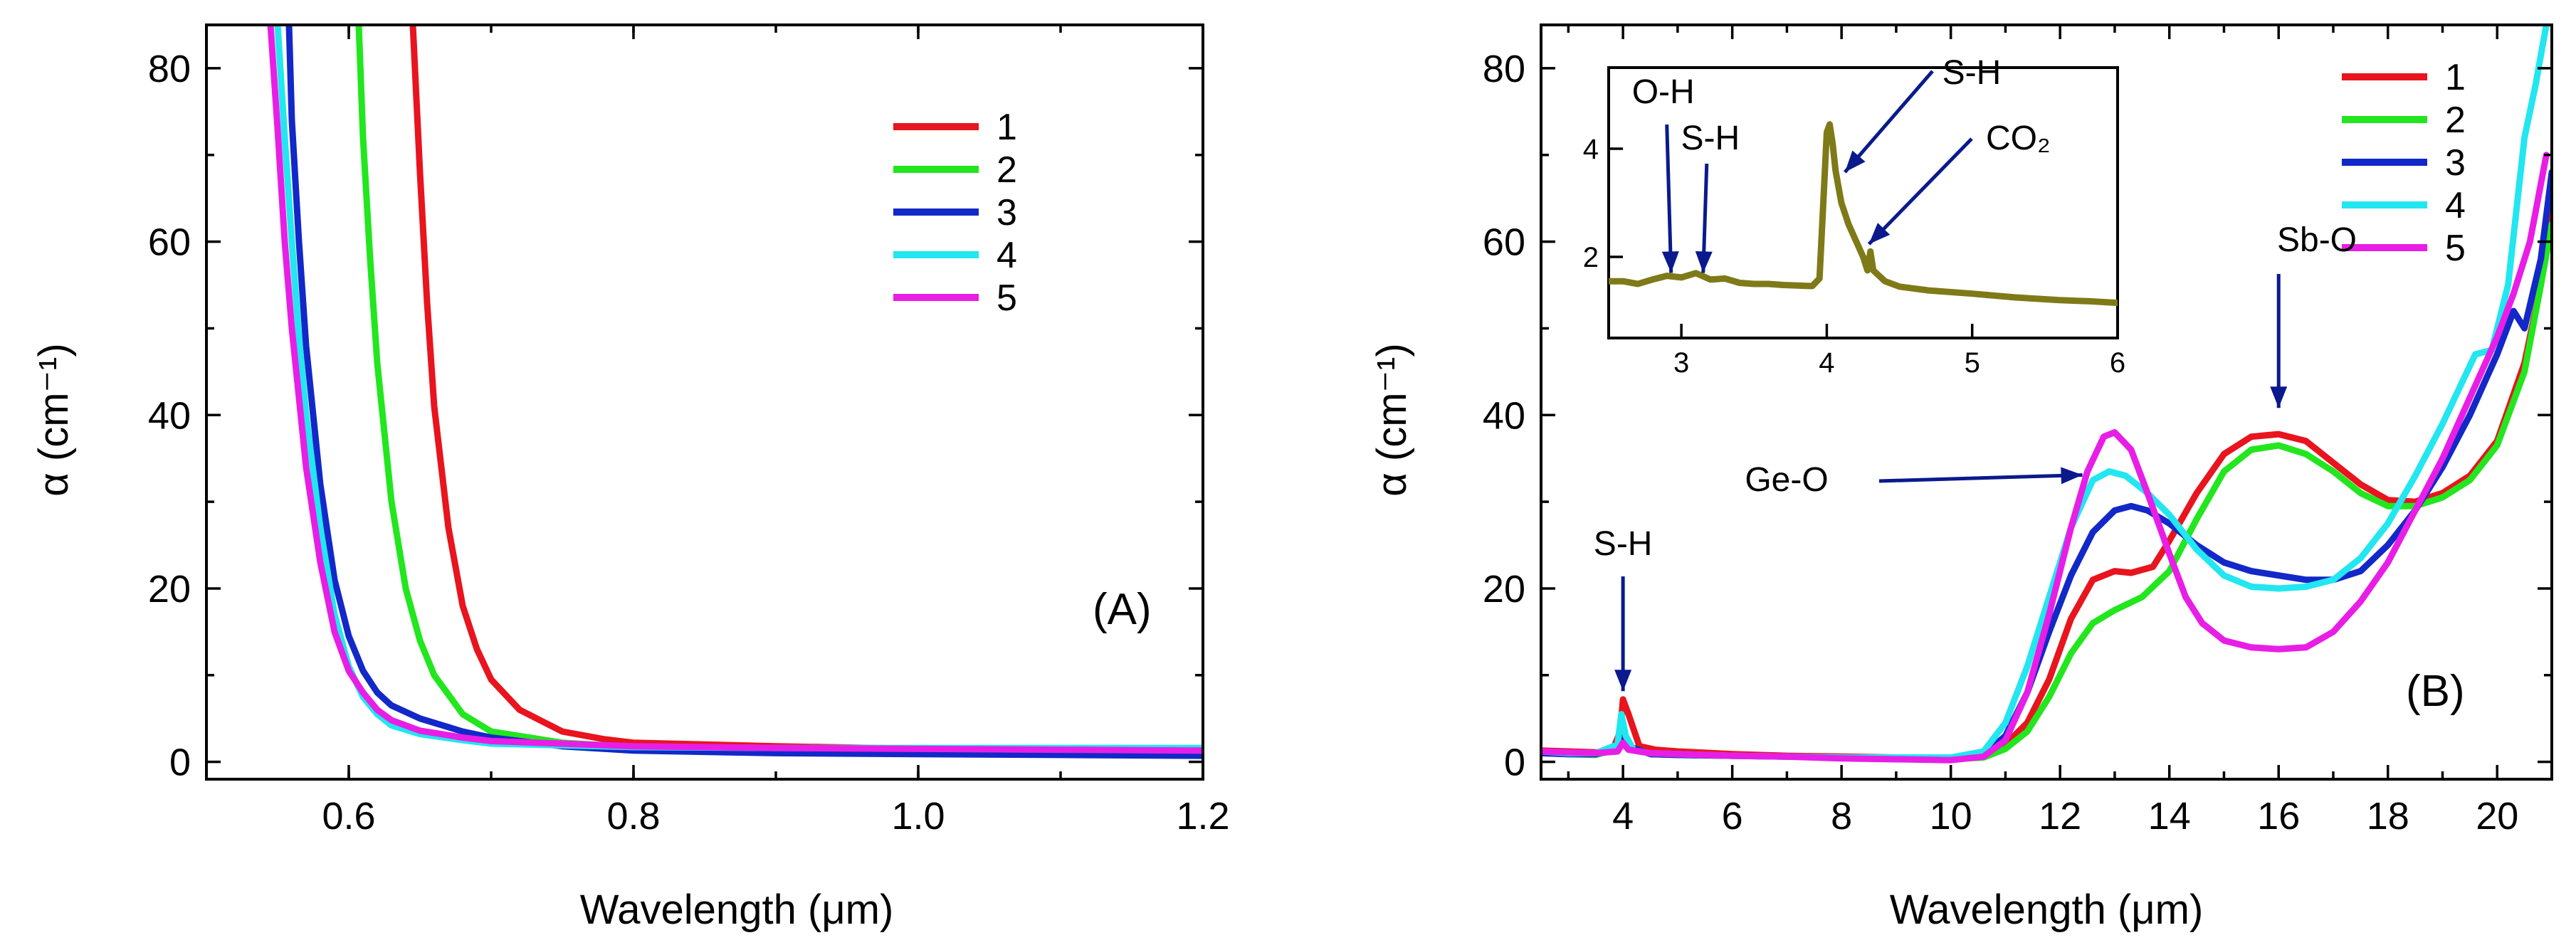  Describe the element at coordinates (1710, 138) in the screenshot. I see `inset-annotation-sh-label: S-H` at that location.